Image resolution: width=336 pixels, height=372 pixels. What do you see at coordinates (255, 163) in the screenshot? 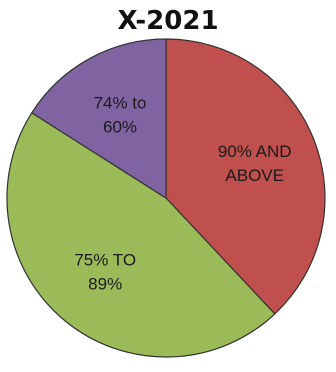
I see `pie-slice-label-0: 90% AND ABOVE` at bounding box center [255, 163].